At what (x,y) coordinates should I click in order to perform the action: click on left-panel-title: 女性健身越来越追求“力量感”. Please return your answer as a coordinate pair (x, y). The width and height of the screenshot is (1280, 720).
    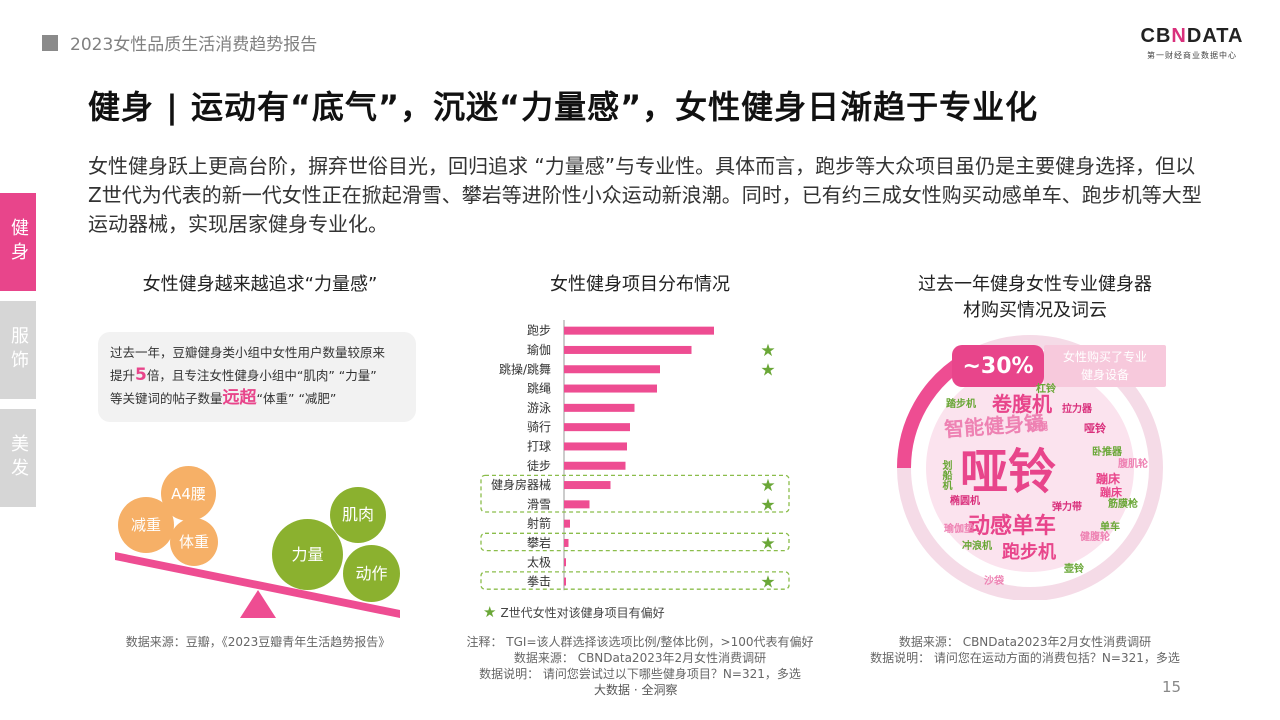
    Looking at the image, I should click on (260, 284).